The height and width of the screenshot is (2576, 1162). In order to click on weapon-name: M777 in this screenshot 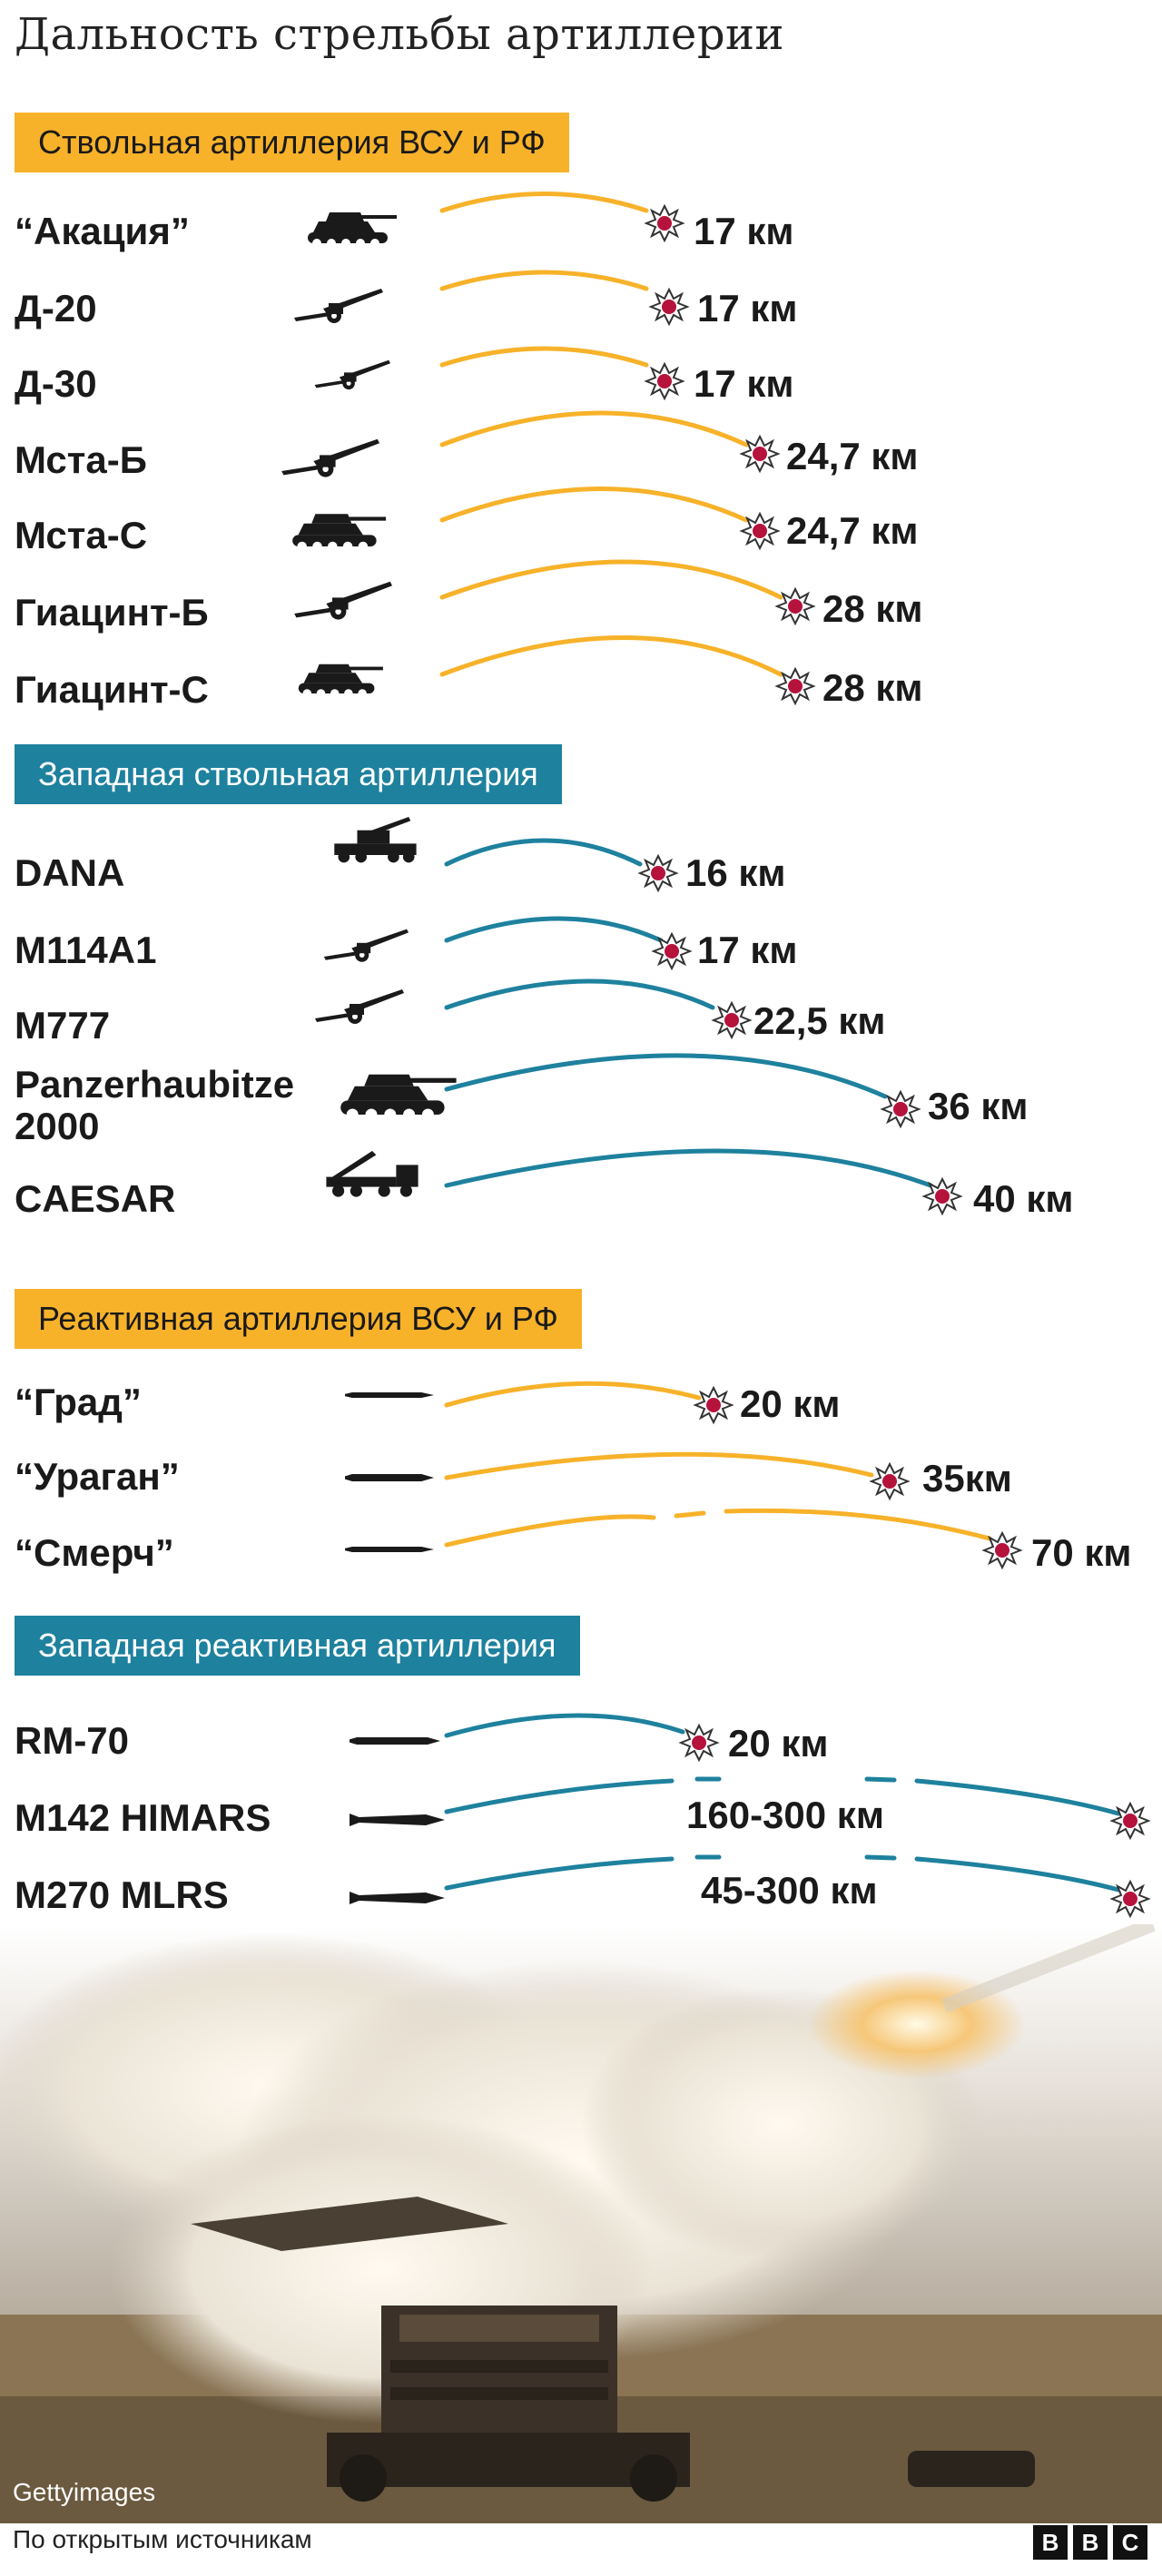, I will do `click(63, 1025)`.